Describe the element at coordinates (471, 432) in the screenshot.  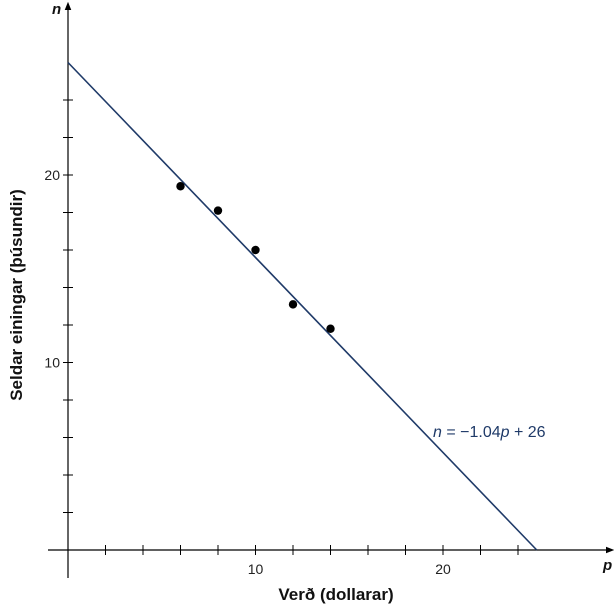
I see `equation-slope: = −1.04` at that location.